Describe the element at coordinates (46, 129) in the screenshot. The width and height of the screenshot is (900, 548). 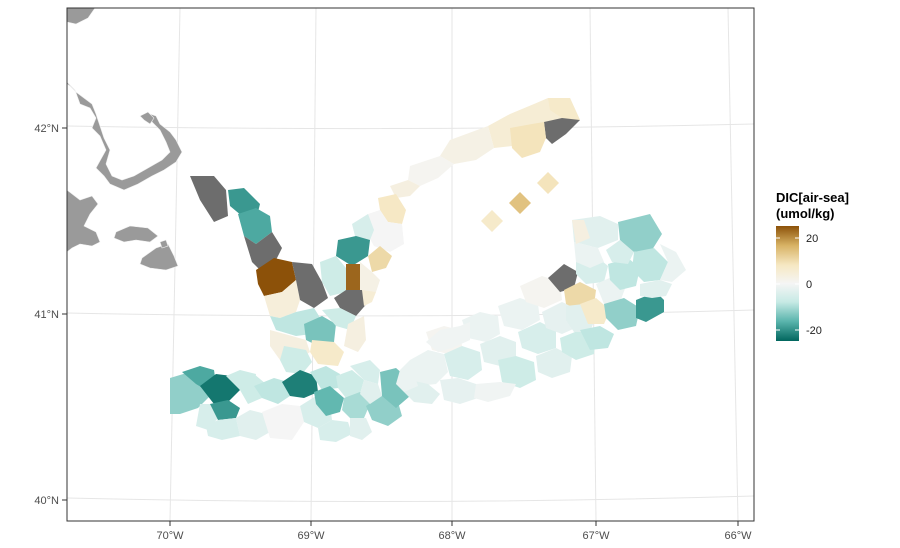
I see `y-tick-label: 42°N` at that location.